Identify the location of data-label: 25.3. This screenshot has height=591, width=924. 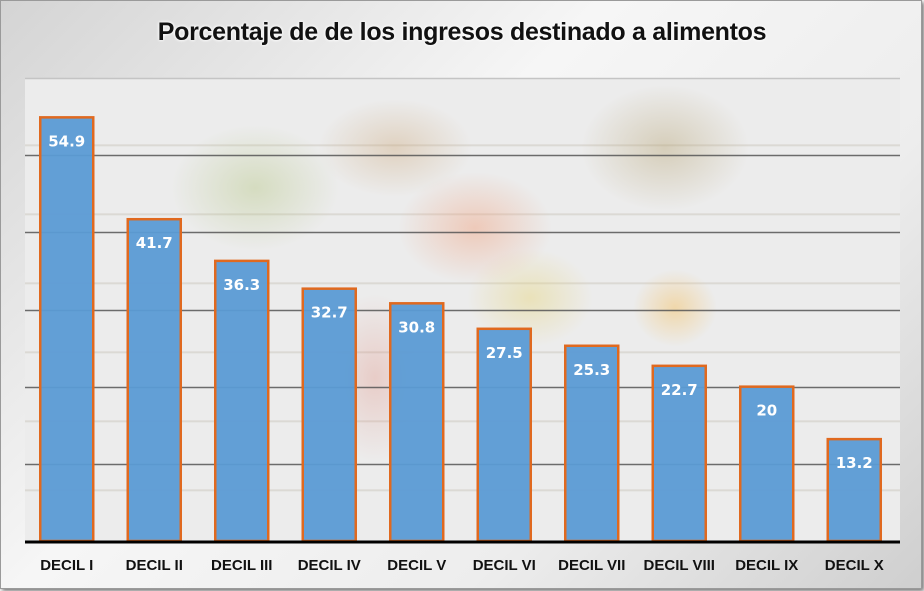
(591, 370).